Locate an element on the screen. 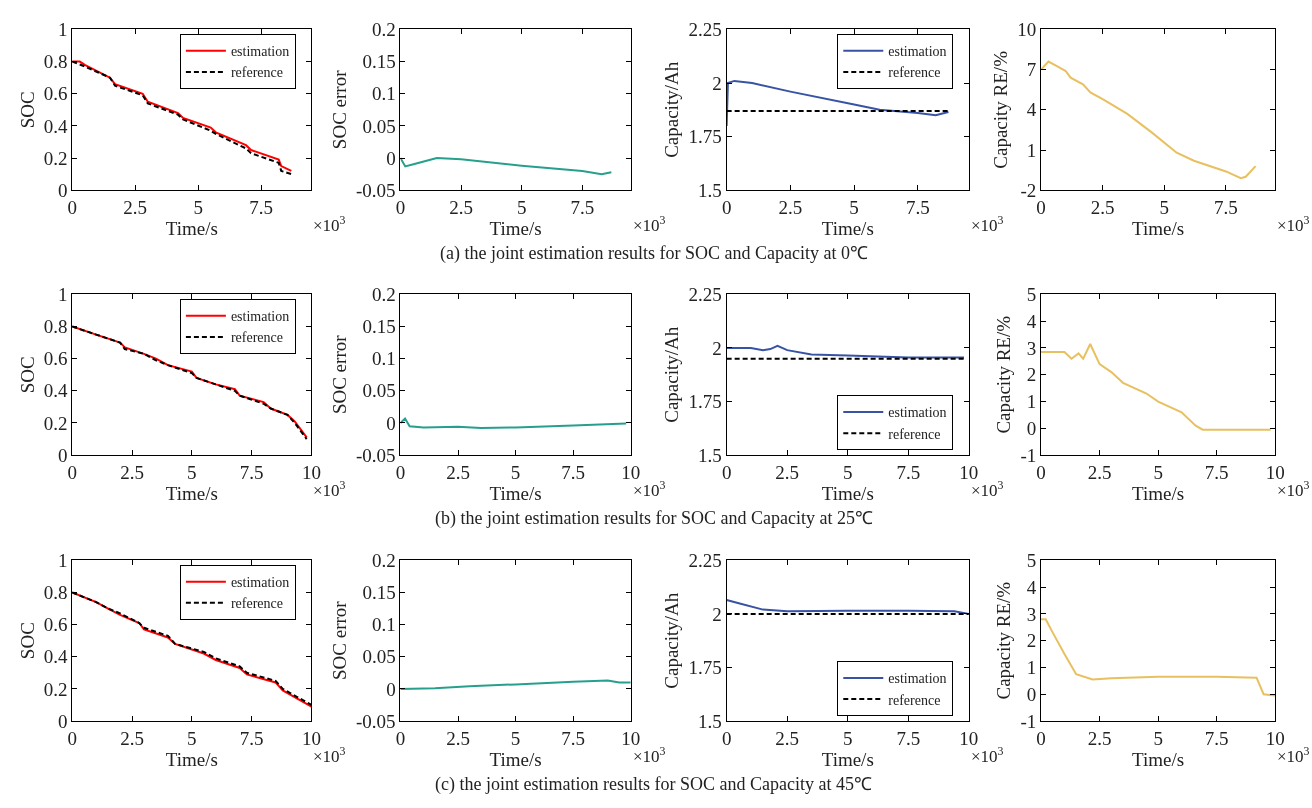  y-tick-label: 7 is located at coordinates (1031, 70).